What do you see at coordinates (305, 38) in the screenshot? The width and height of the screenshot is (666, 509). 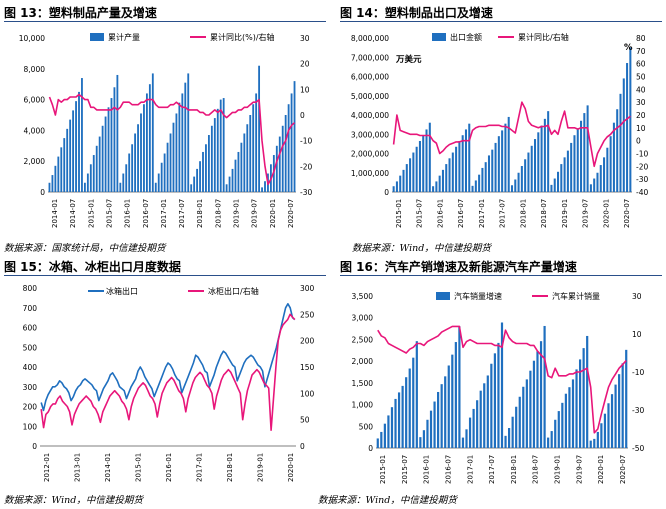 I see `right-tick-label: 30` at bounding box center [305, 38].